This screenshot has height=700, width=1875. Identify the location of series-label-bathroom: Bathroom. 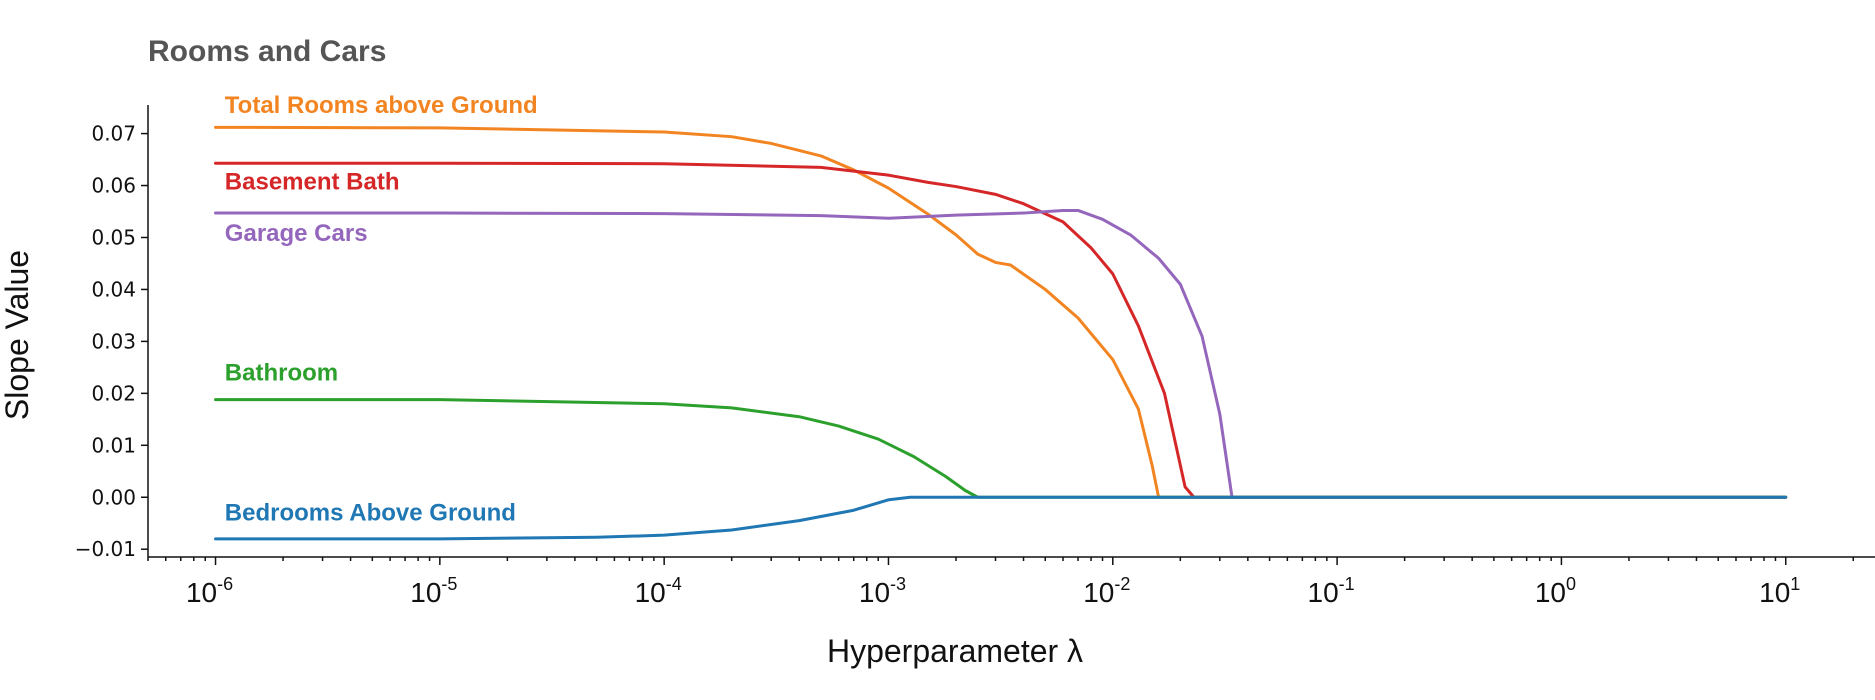
(281, 372).